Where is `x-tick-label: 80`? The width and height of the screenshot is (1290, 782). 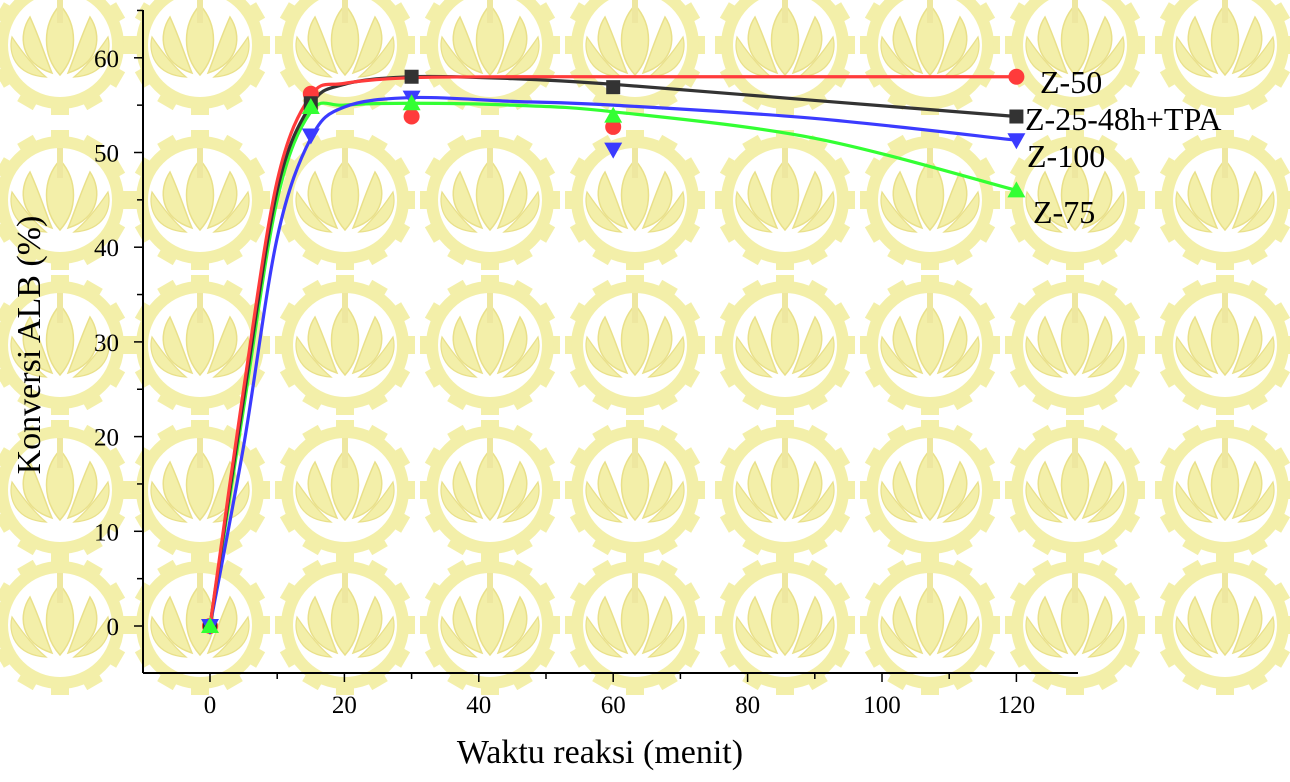
x-tick-label: 80 is located at coordinates (747, 705).